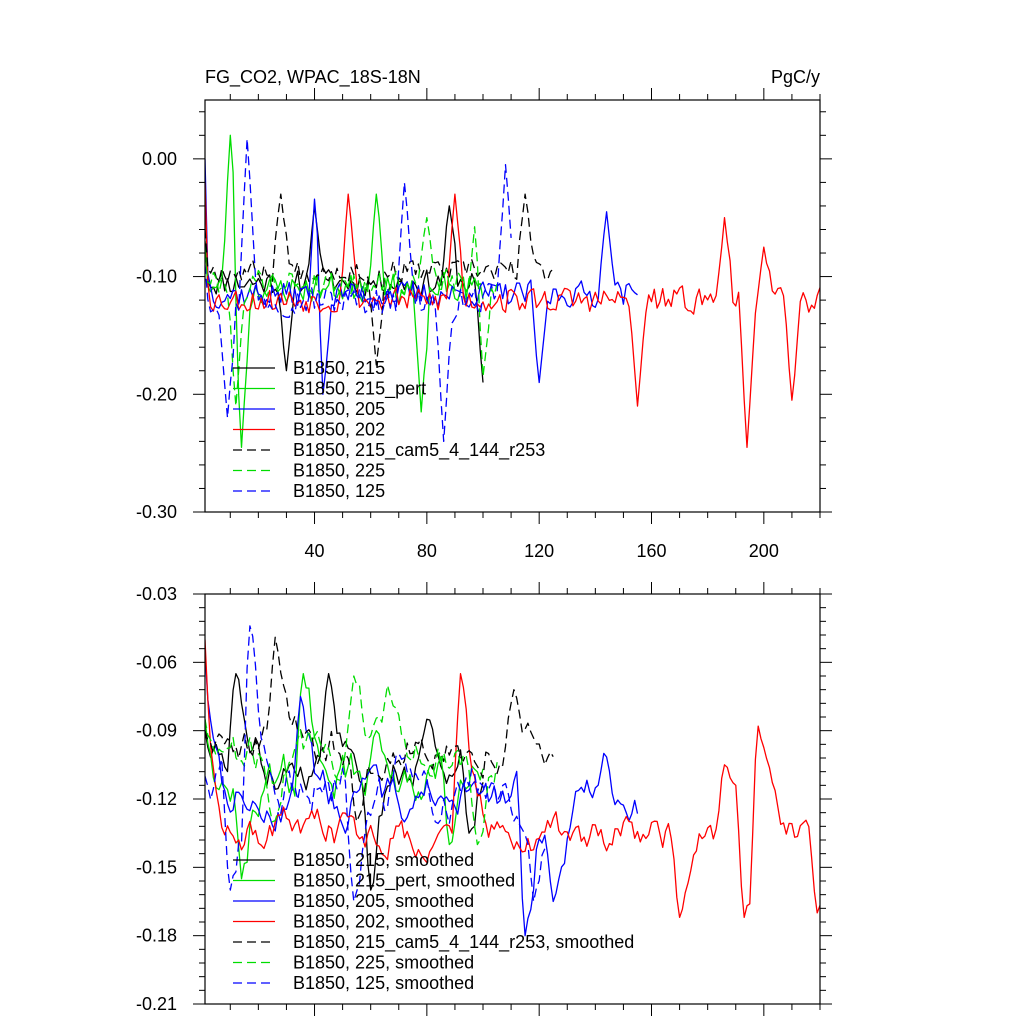 This screenshot has width=1024, height=1029. I want to click on legend-label: B1850, 225, so click(339, 471).